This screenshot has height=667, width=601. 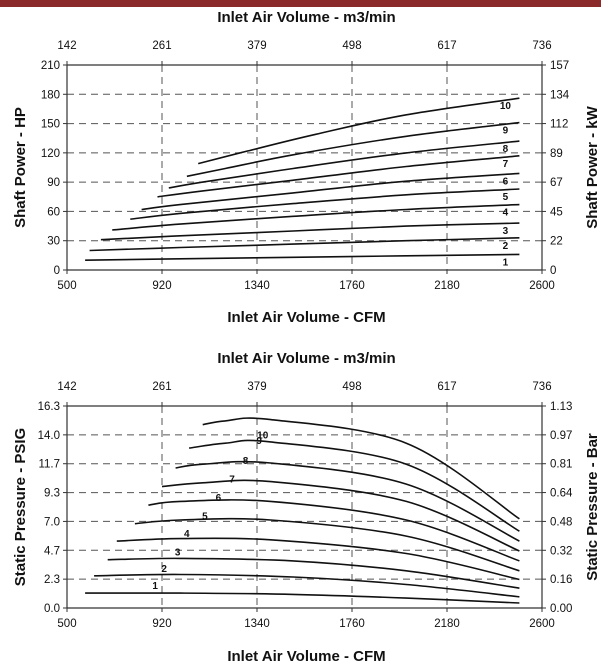 I want to click on y2-axis-label: Static Pressure - Bar, so click(x=592, y=507).